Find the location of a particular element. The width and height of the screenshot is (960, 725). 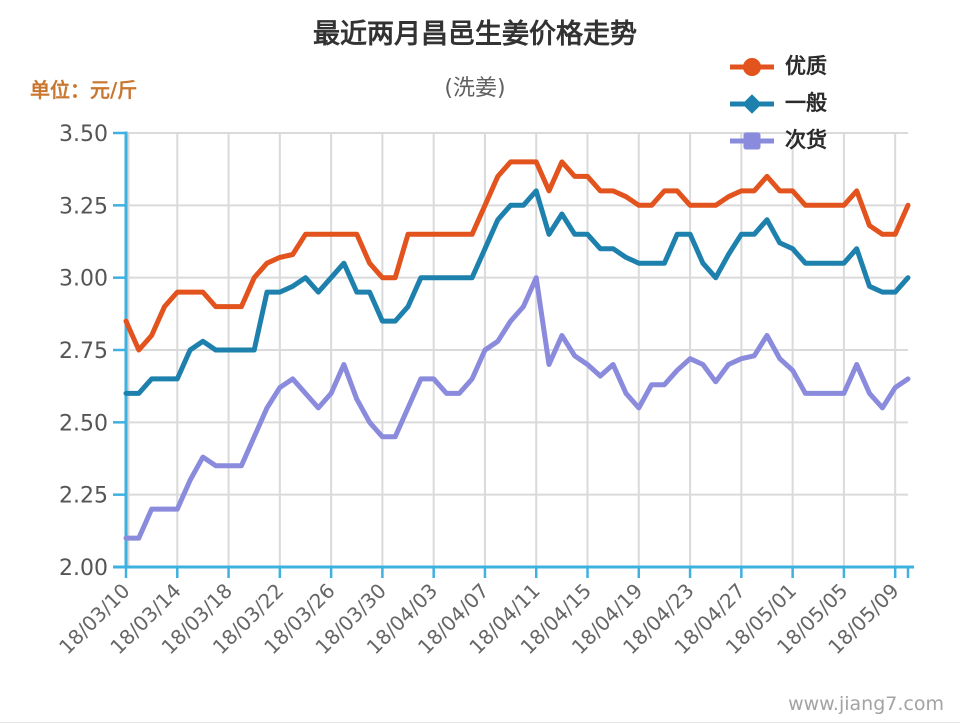

square-line-marker-icon is located at coordinates (752, 140).